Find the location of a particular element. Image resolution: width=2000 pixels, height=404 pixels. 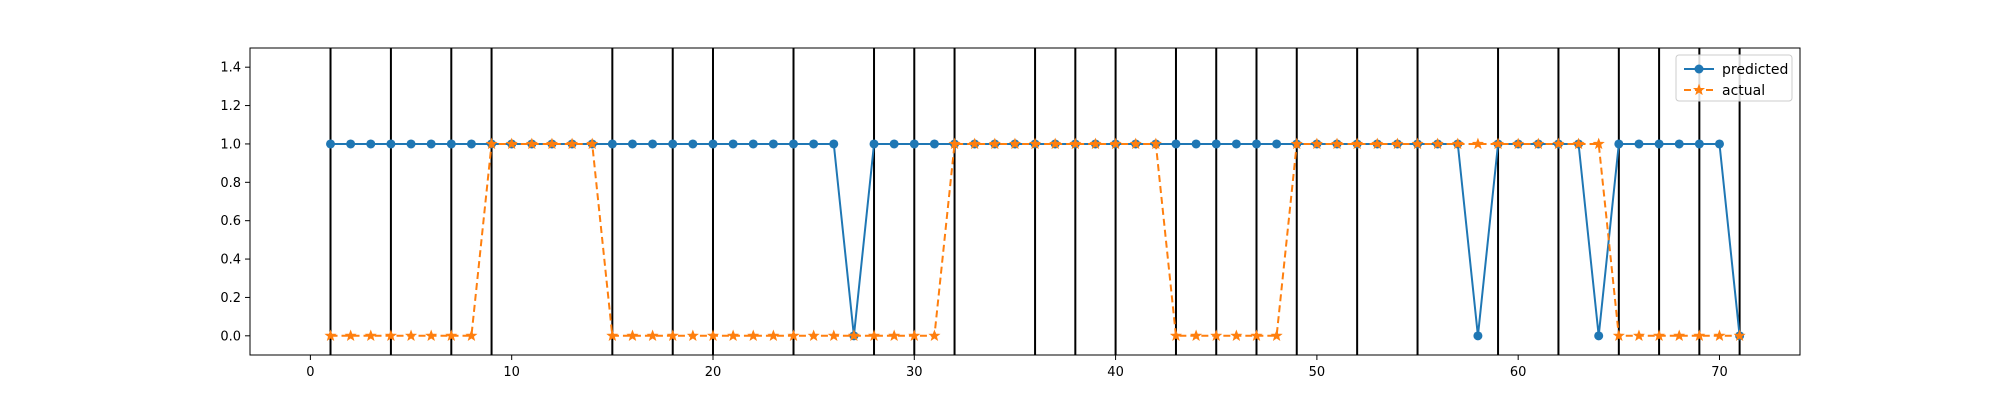

x-tick-label: 20 is located at coordinates (713, 372).